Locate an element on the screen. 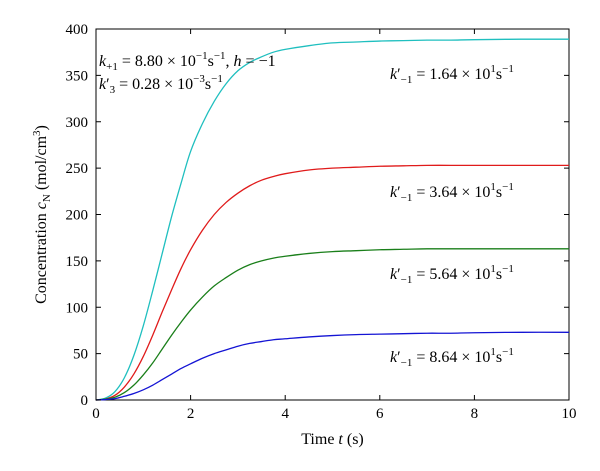 The width and height of the screenshot is (600, 471). y-tick-label: 350 is located at coordinates (77, 76).